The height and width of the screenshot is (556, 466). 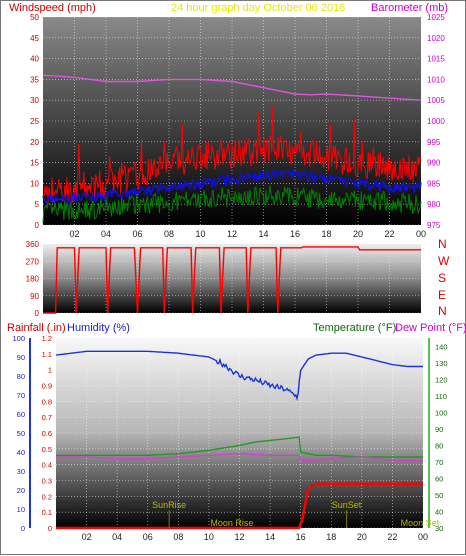 I want to click on annotation-label: SunRise, so click(x=169, y=505).